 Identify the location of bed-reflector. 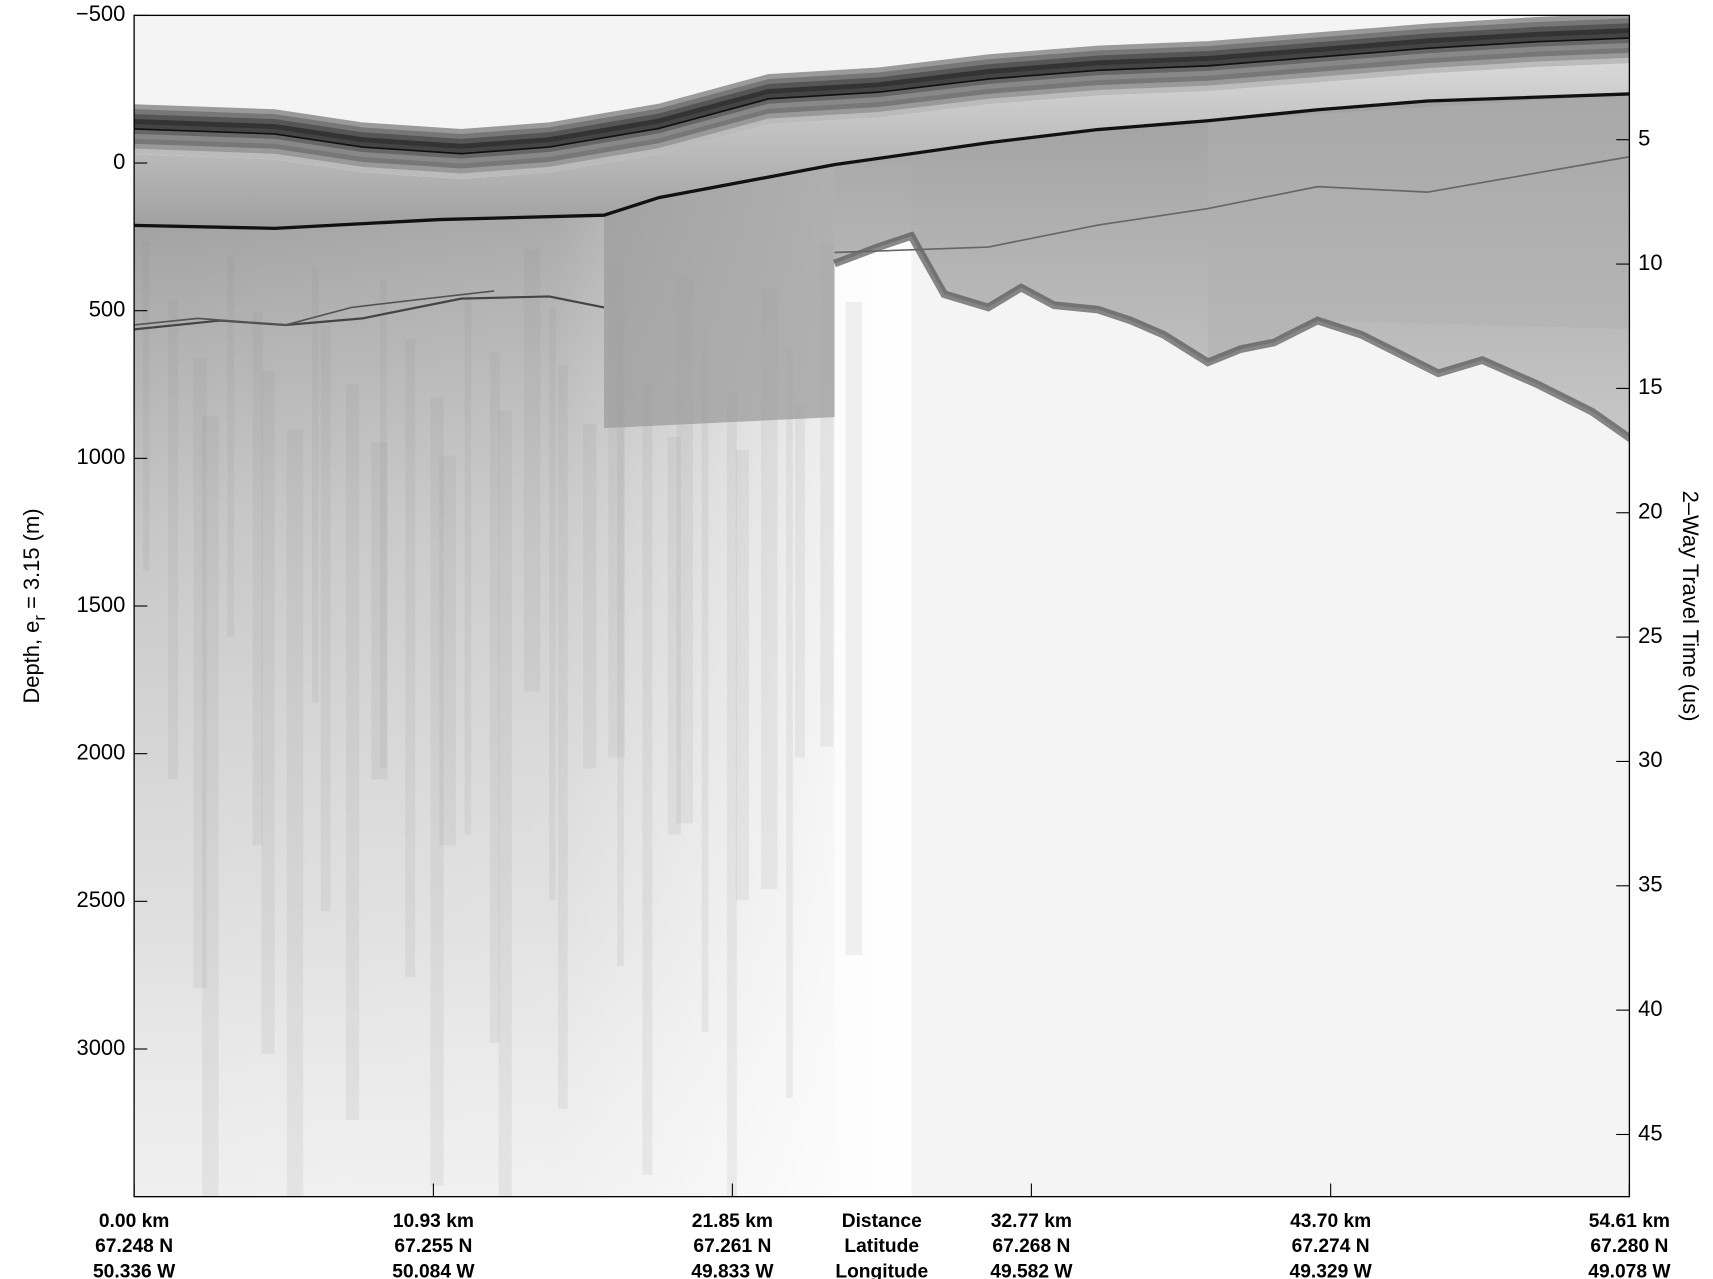
(1231, 337).